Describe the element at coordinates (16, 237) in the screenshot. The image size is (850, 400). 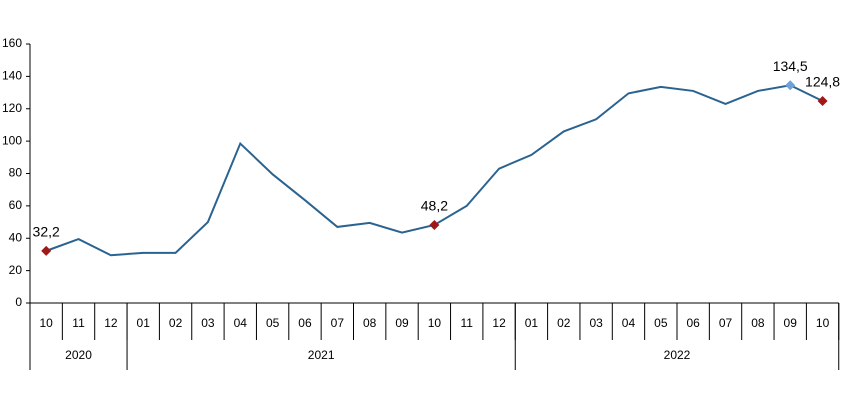
I see `y-tick-label: 40` at that location.